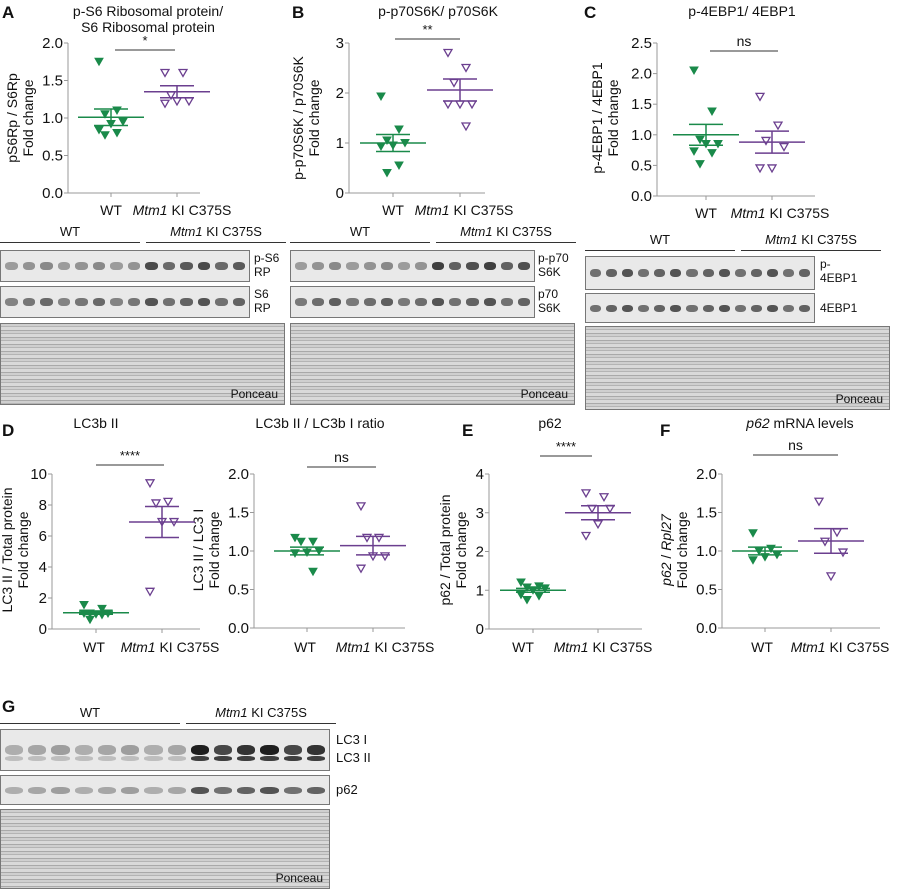 The width and height of the screenshot is (900, 891). I want to click on svg-text: p-4EBP1 / 4EBP1, so click(597, 118).